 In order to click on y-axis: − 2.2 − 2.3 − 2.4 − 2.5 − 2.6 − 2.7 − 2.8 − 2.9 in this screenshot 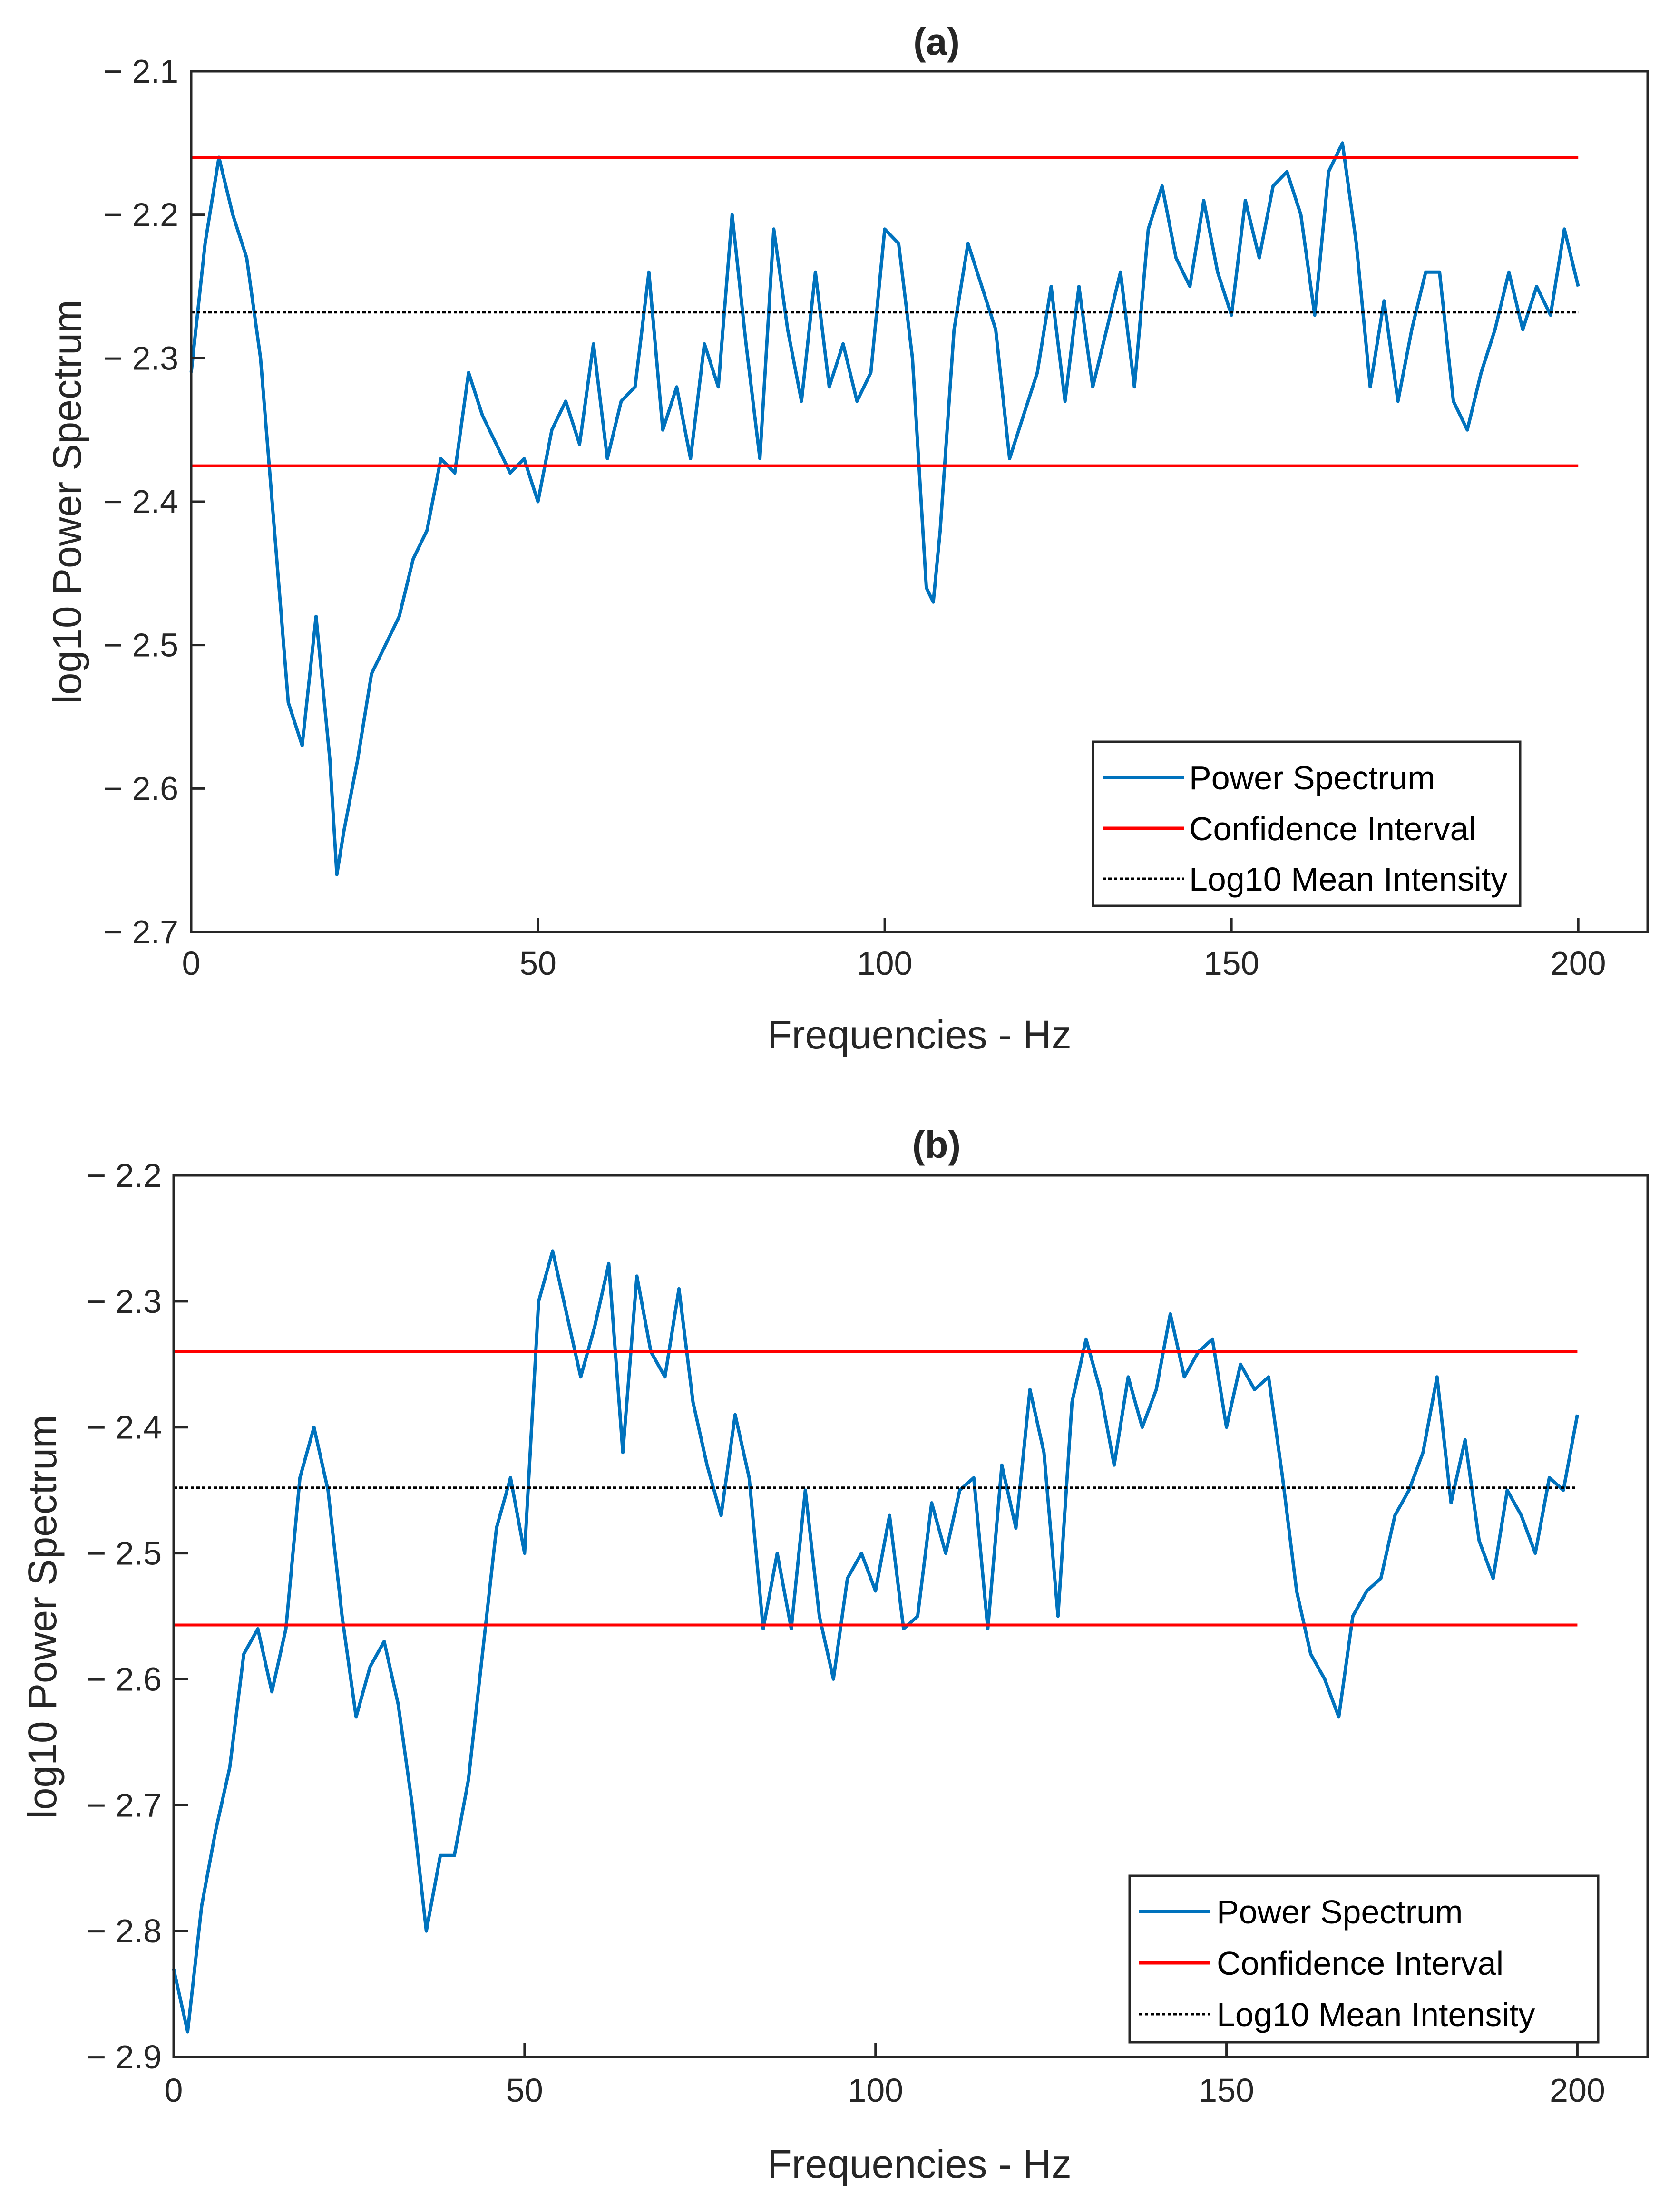, I will do `click(137, 1616)`.